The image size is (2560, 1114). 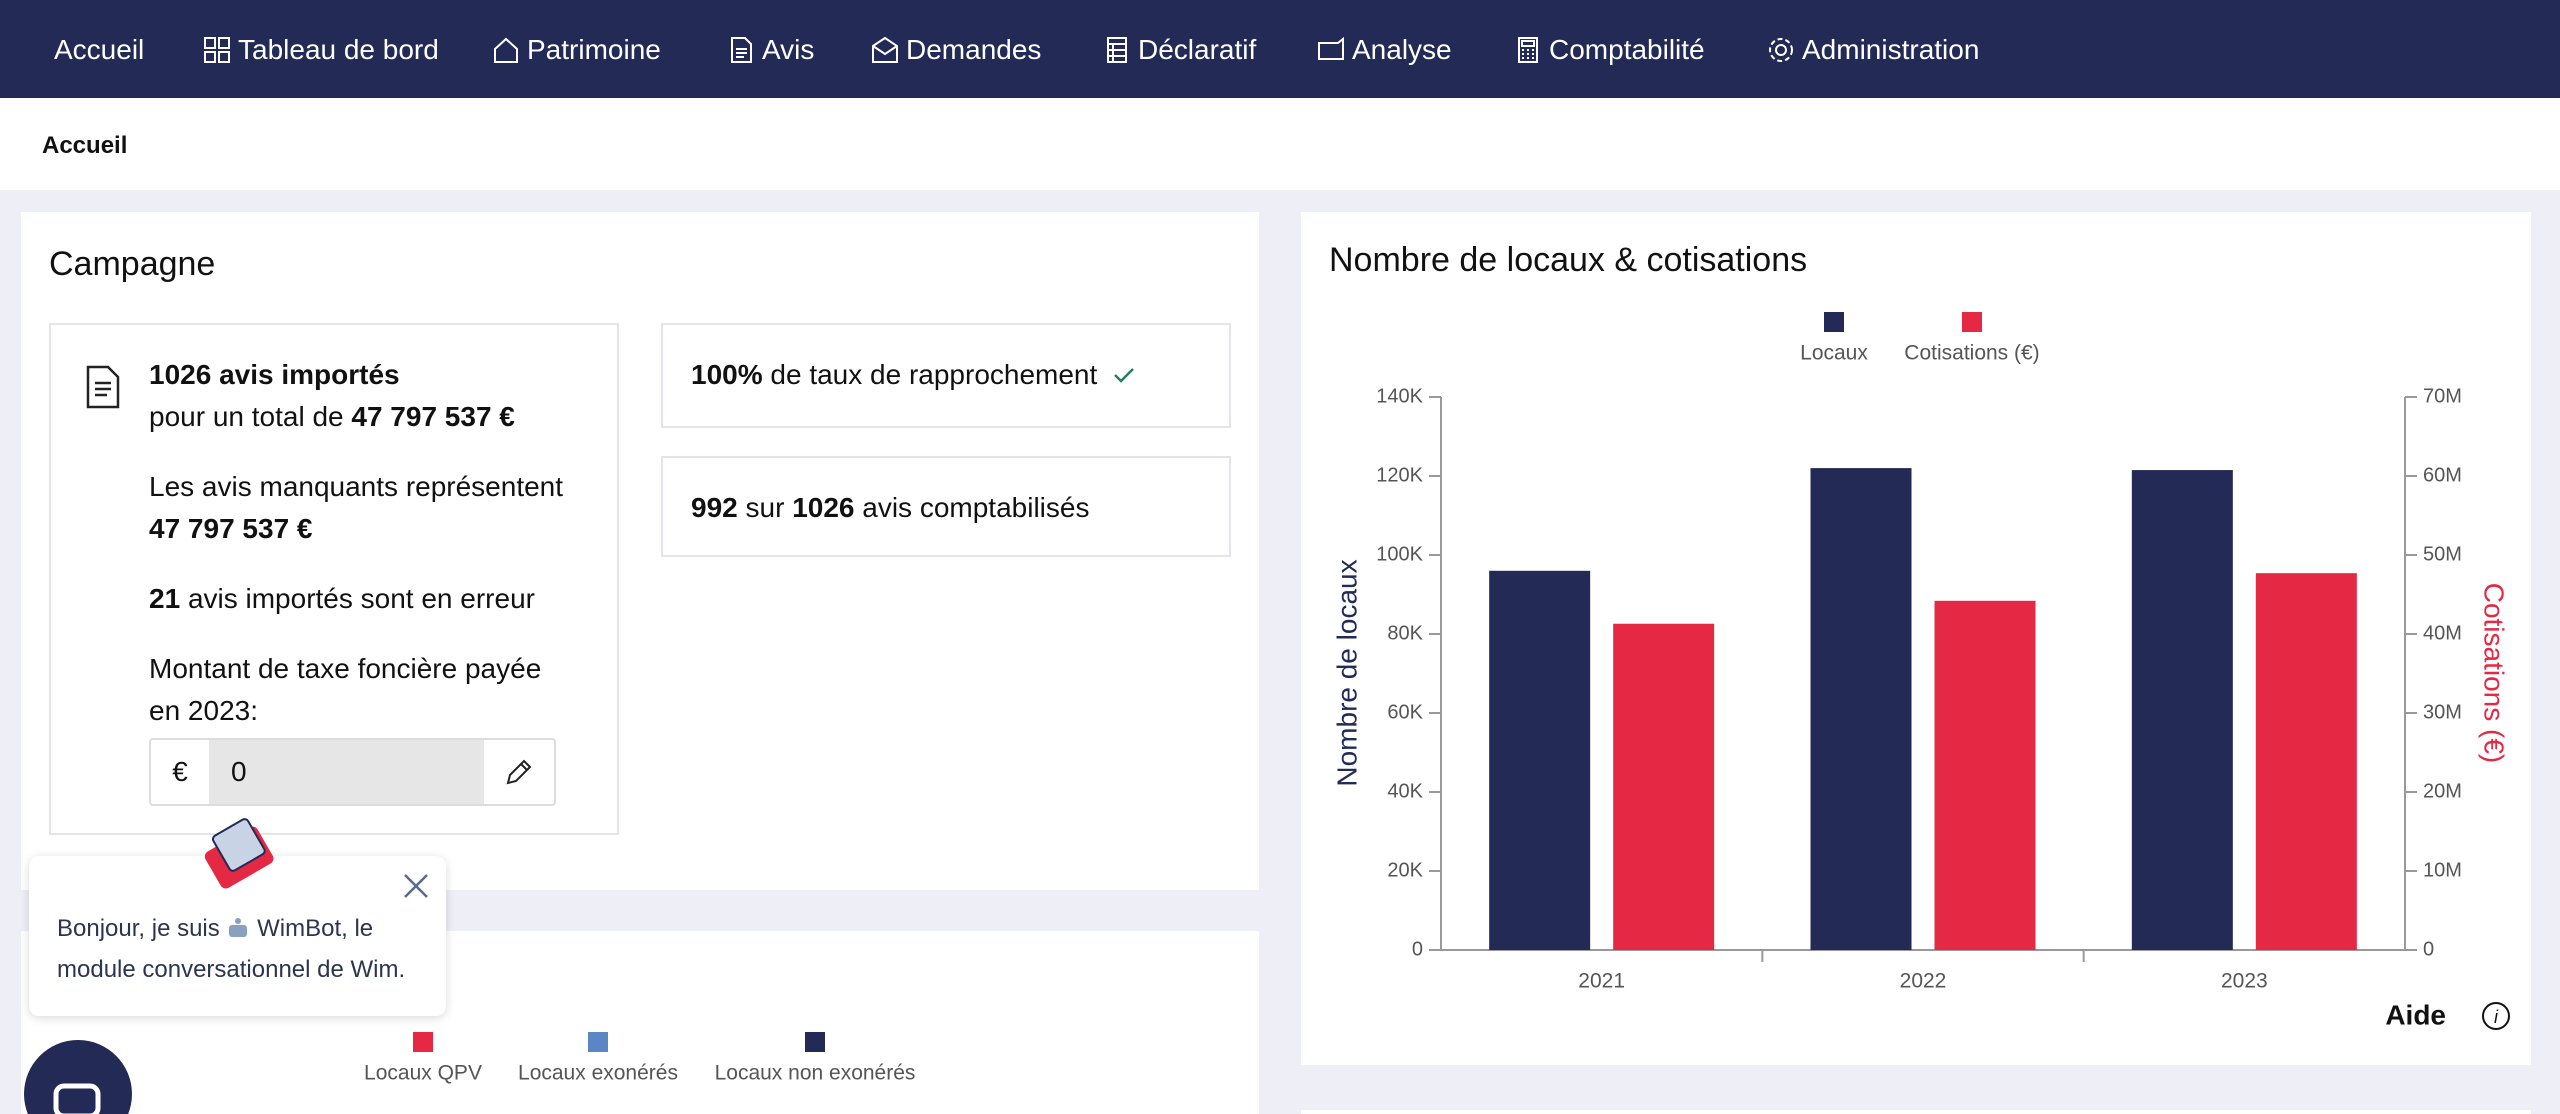 I want to click on nav-item: Tableau de bord, so click(x=320, y=50).